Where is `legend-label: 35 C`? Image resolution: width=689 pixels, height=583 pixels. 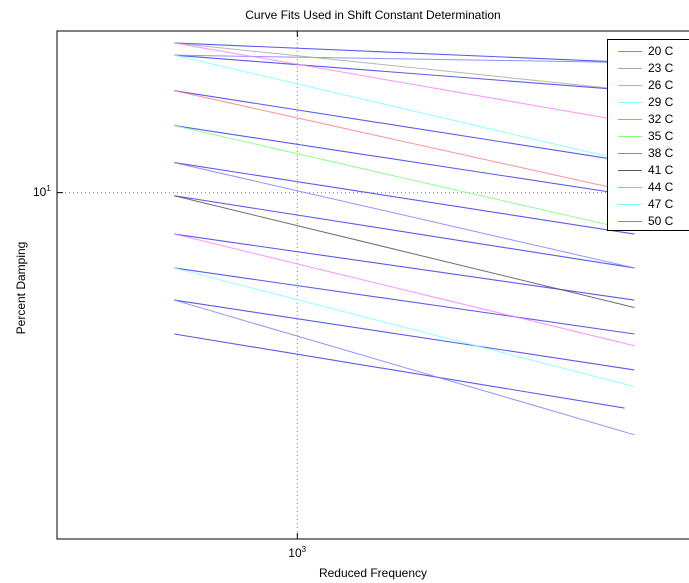 legend-label: 35 C is located at coordinates (661, 136).